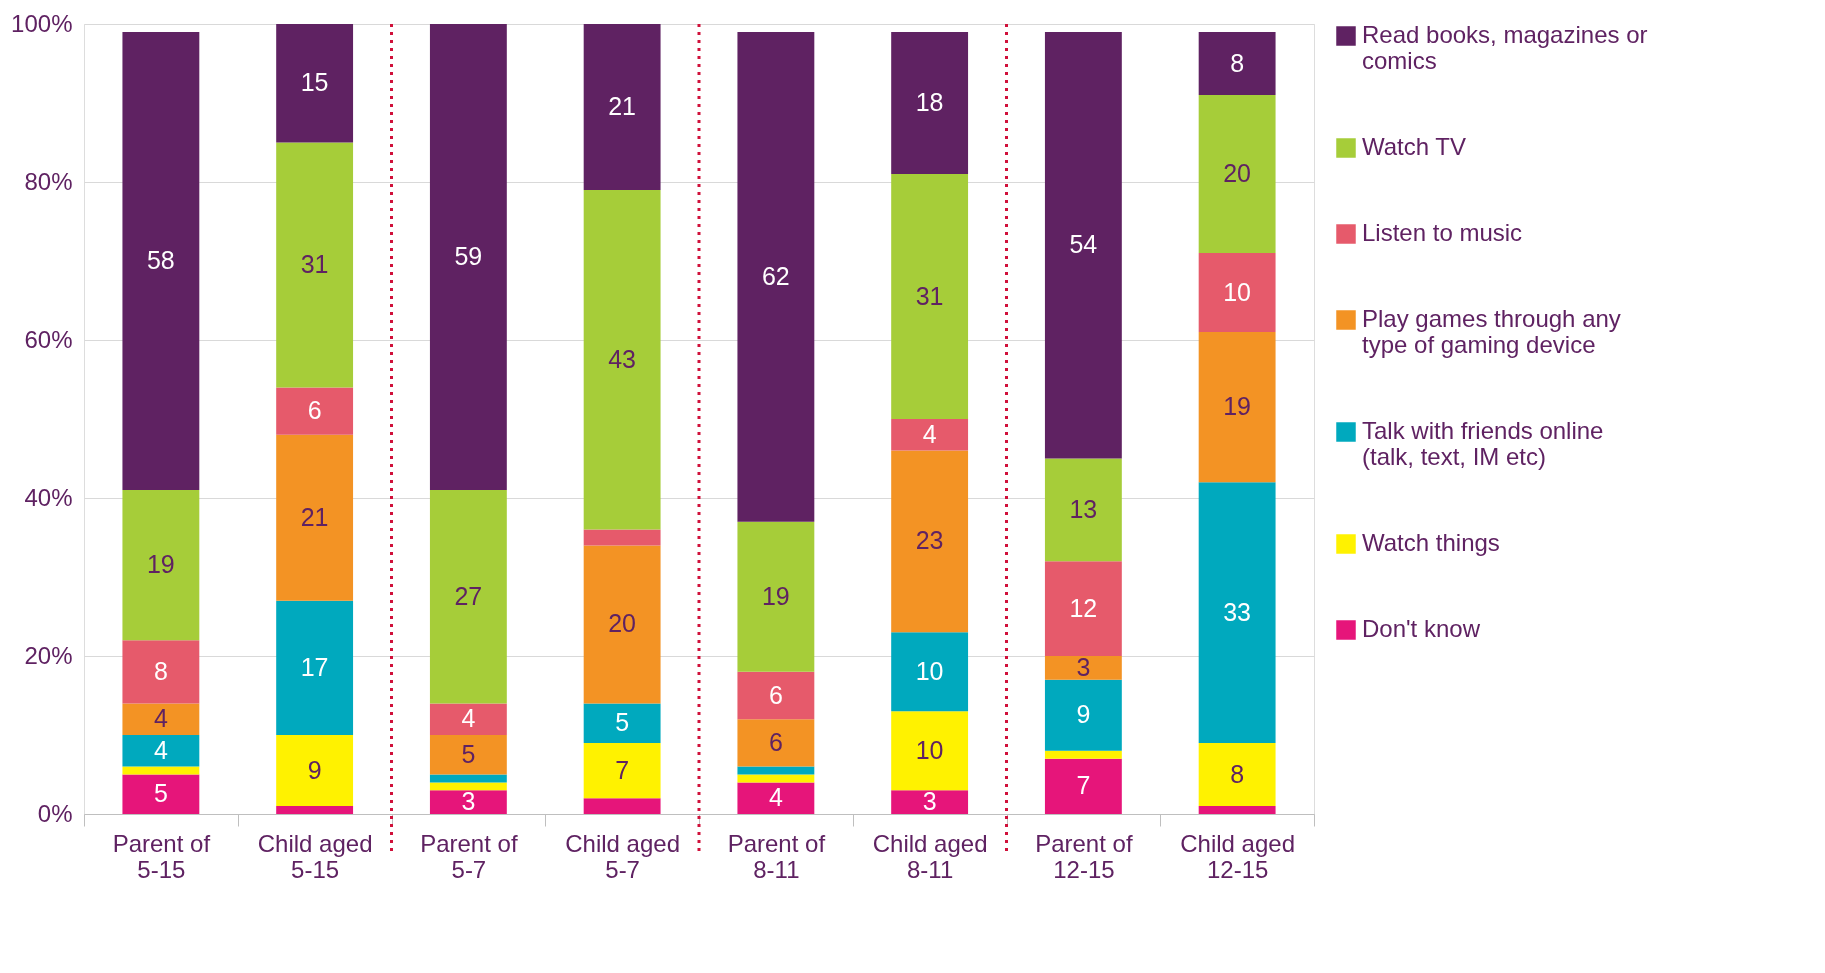  What do you see at coordinates (1421, 628) in the screenshot?
I see `legend-label: Don't know` at bounding box center [1421, 628].